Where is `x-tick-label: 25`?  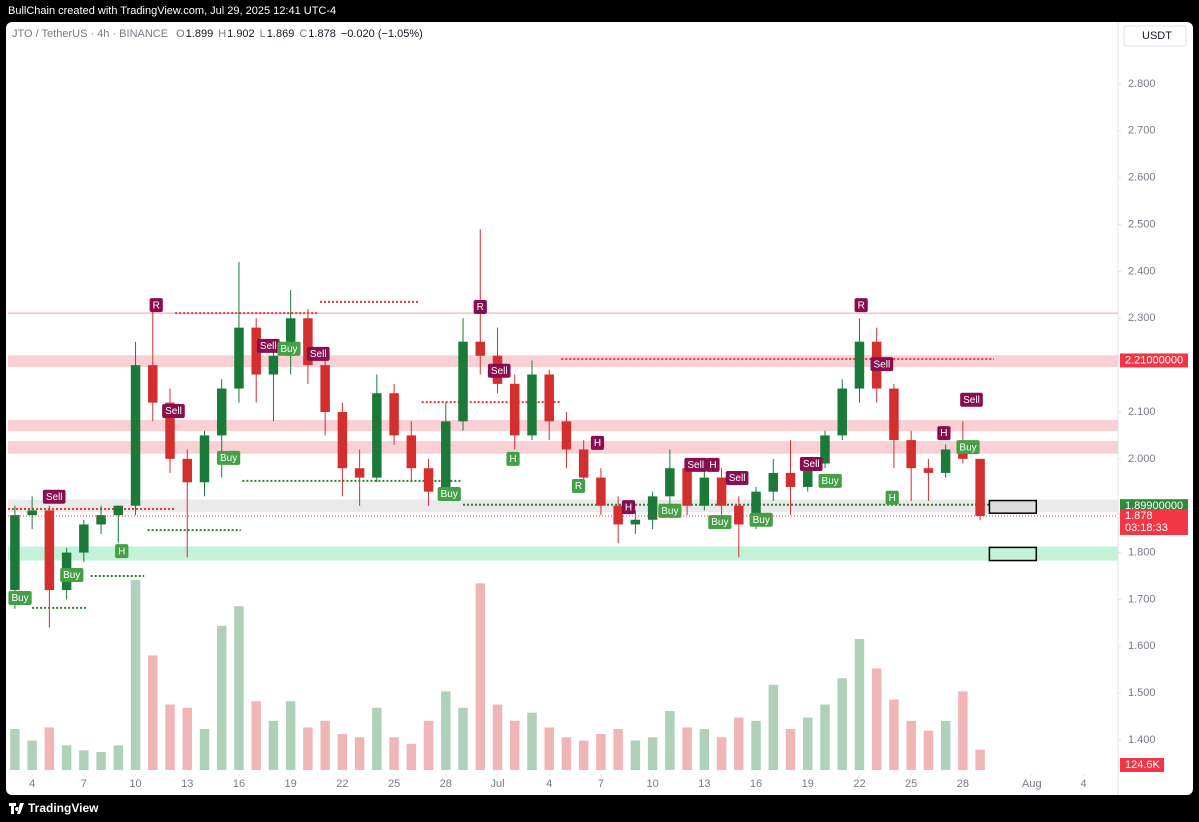 x-tick-label: 25 is located at coordinates (394, 784).